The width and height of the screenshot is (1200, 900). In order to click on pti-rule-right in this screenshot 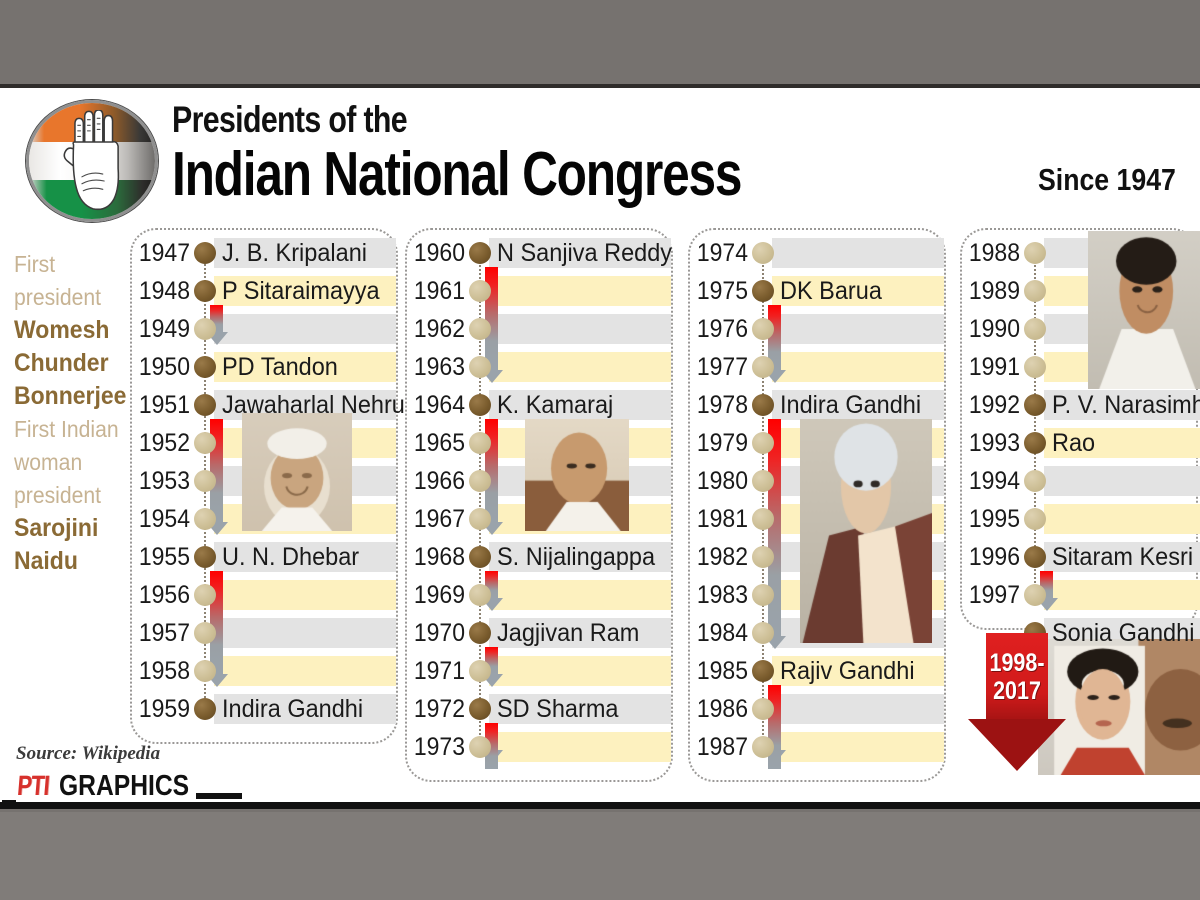, I will do `click(219, 796)`.